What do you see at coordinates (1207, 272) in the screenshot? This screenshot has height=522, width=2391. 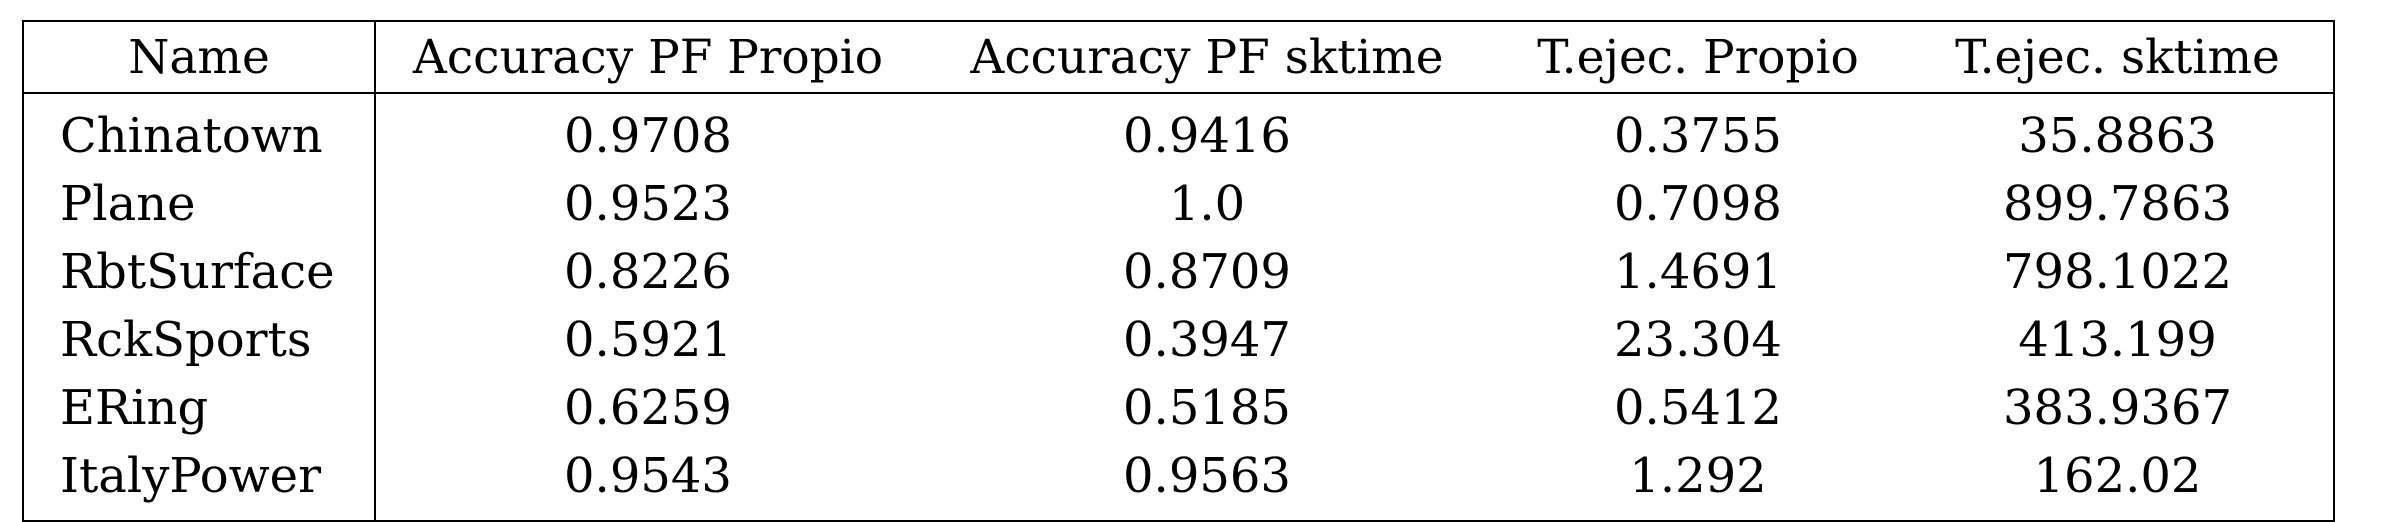 I see `cell-accuracy-sktime: 0.8709` at bounding box center [1207, 272].